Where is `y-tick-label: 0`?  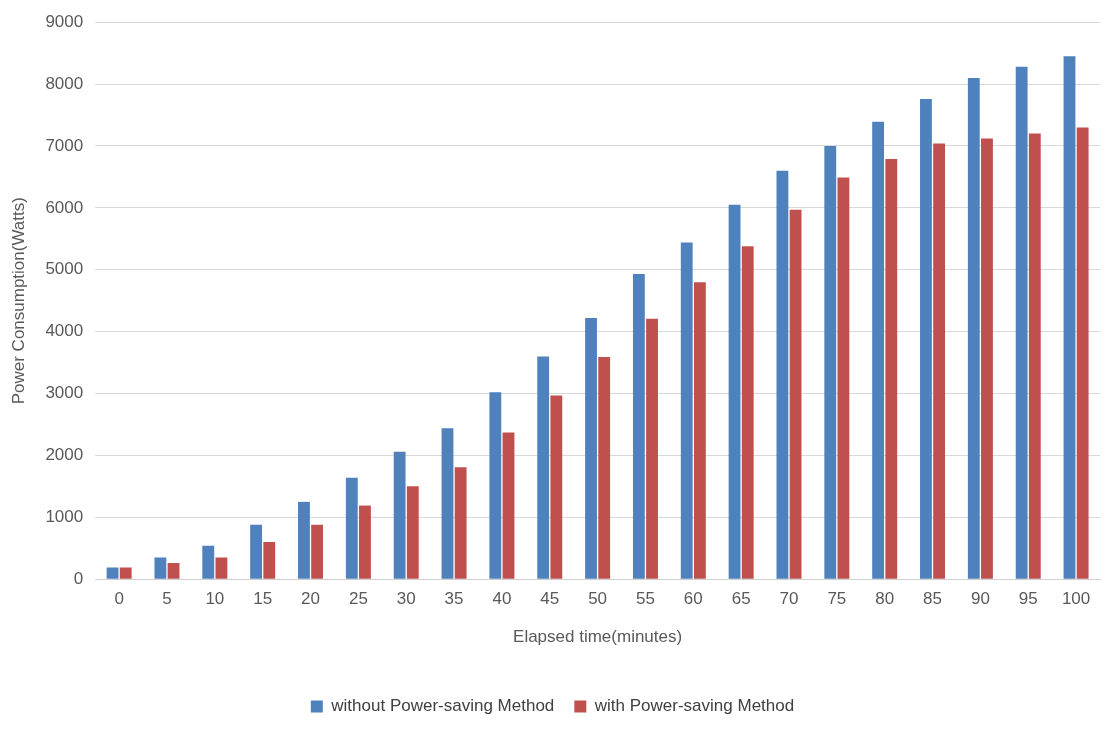
y-tick-label: 0 is located at coordinates (78, 578).